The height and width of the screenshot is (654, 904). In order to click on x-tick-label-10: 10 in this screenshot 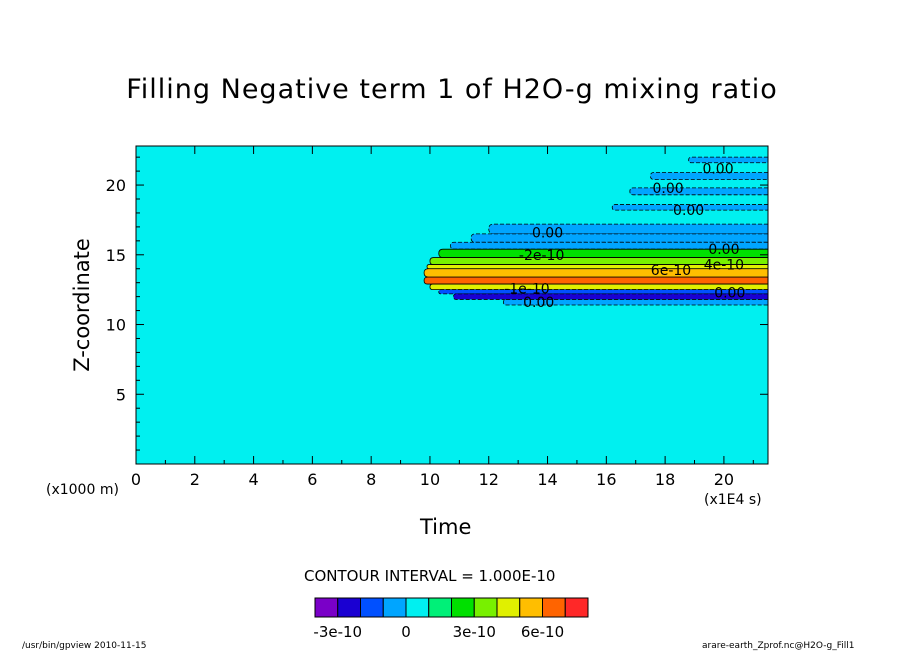, I will do `click(430, 479)`.